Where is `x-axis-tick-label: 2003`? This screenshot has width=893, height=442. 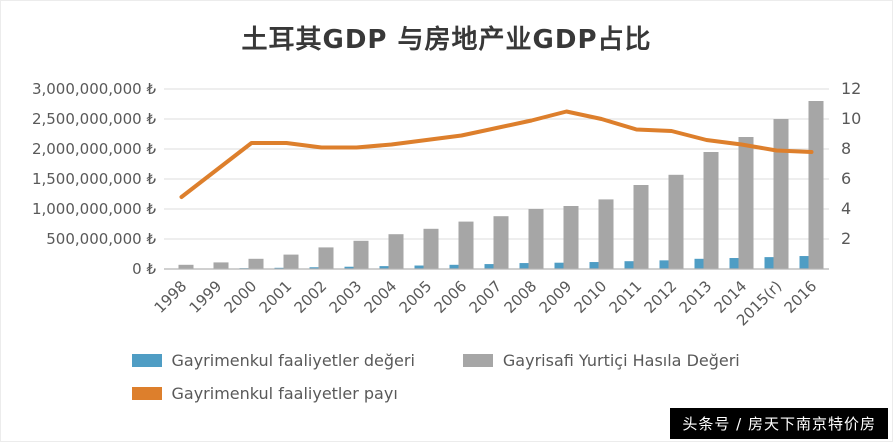 x-axis-tick-label: 2003 is located at coordinates (346, 297).